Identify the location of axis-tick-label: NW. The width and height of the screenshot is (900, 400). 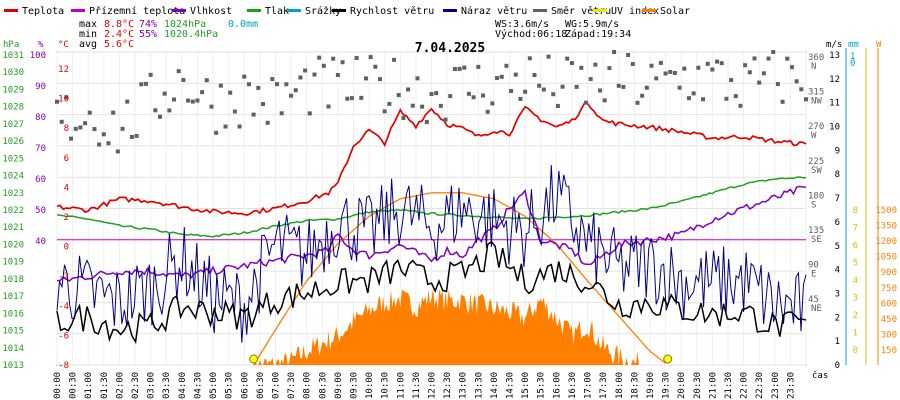
(816, 102).